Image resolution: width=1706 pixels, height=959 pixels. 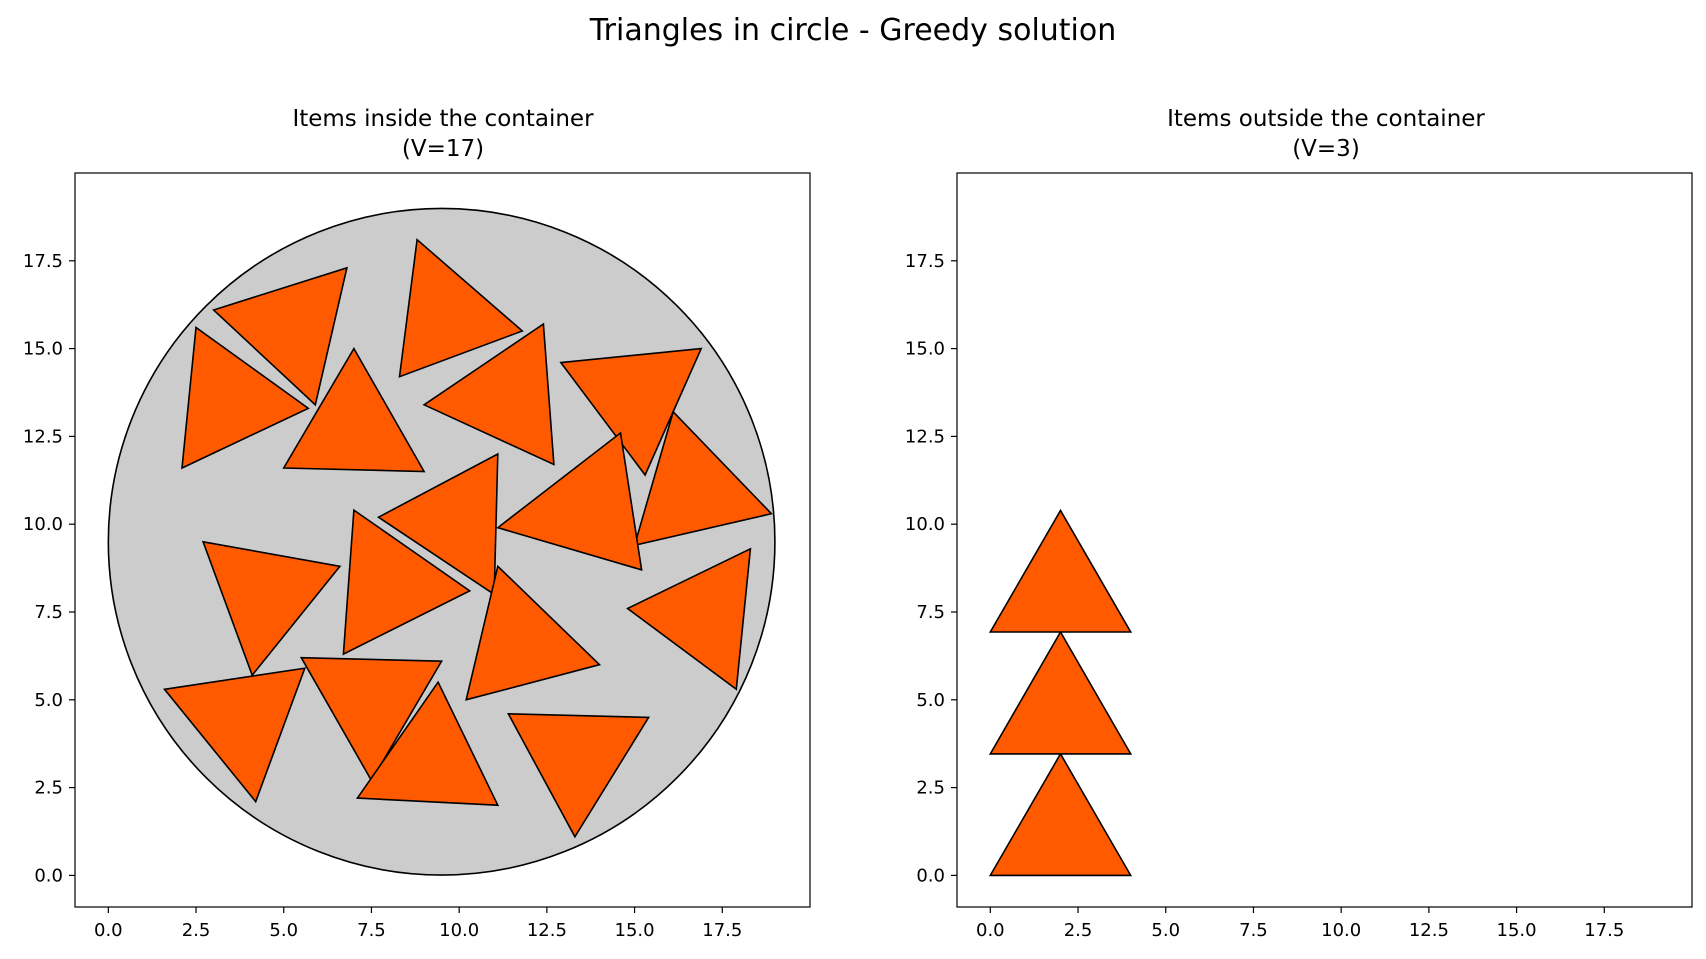 What do you see at coordinates (443, 119) in the screenshot?
I see `panel-title-inside: Items inside the container` at bounding box center [443, 119].